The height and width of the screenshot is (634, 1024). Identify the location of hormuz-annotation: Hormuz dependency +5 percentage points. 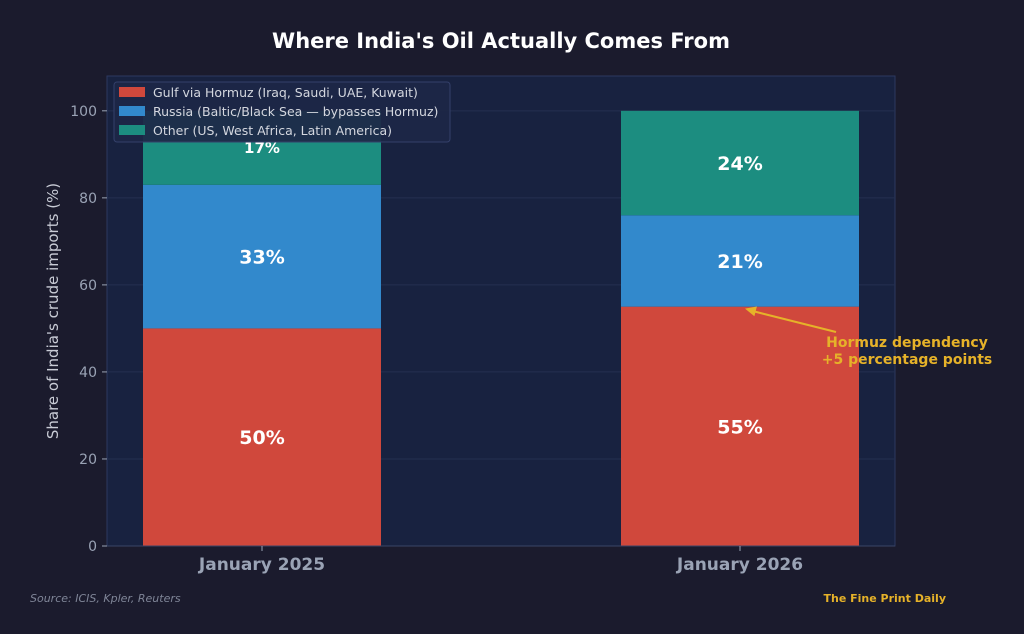
(869, 337).